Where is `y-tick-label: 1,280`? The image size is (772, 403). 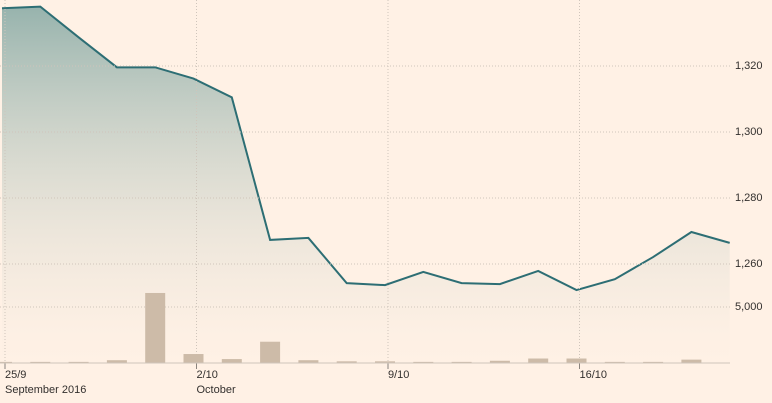 y-tick-label: 1,280 is located at coordinates (749, 198).